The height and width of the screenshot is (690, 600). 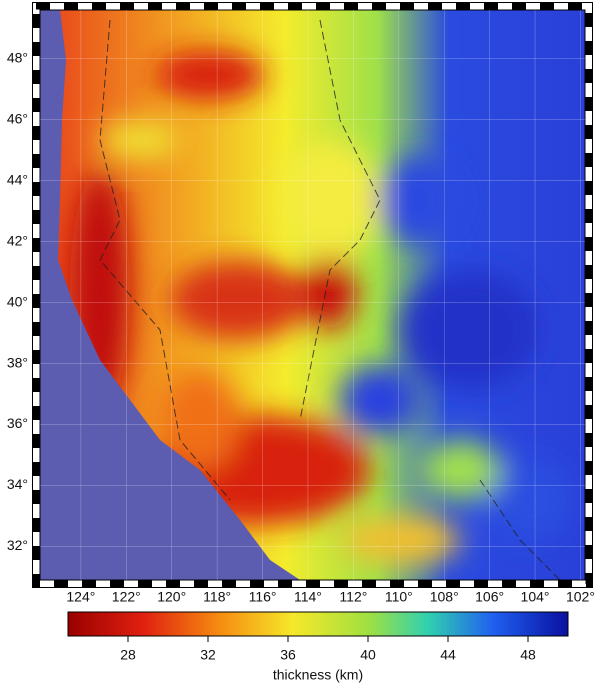 What do you see at coordinates (448, 655) in the screenshot?
I see `colorbar-tick-label: 44` at bounding box center [448, 655].